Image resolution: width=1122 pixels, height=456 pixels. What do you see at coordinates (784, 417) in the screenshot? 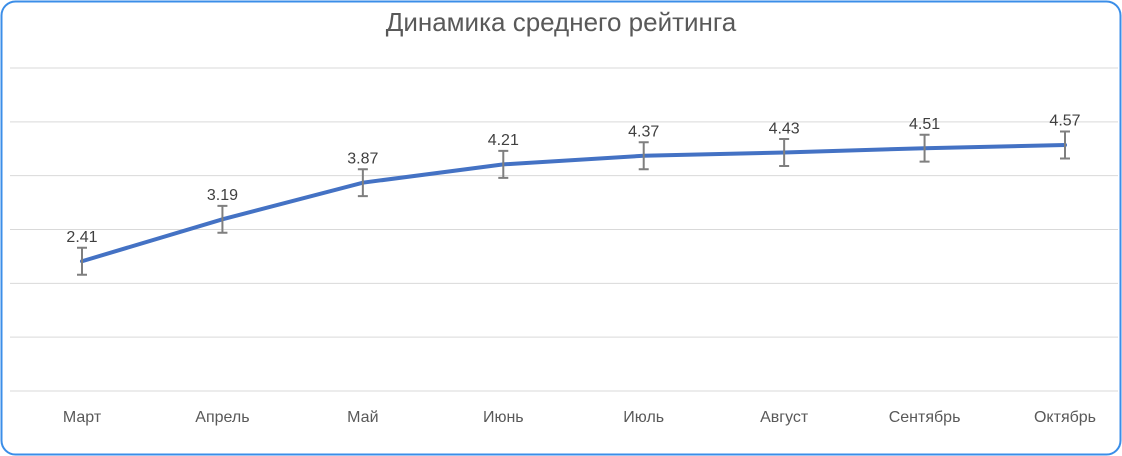
I see `x-tick-label: Август` at bounding box center [784, 417].